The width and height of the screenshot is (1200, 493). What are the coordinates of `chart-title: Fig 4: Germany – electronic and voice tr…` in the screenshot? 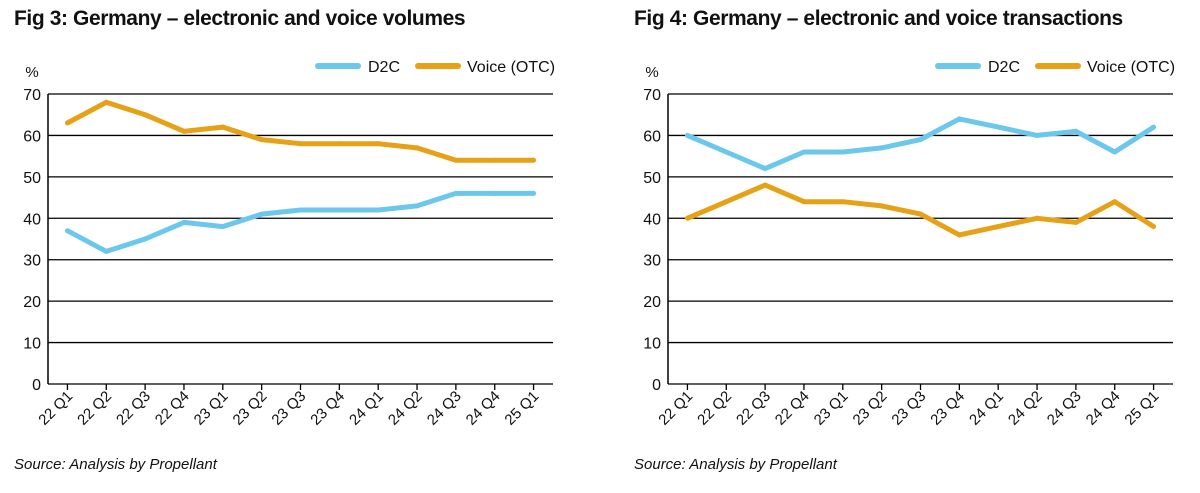 It's located at (878, 18).